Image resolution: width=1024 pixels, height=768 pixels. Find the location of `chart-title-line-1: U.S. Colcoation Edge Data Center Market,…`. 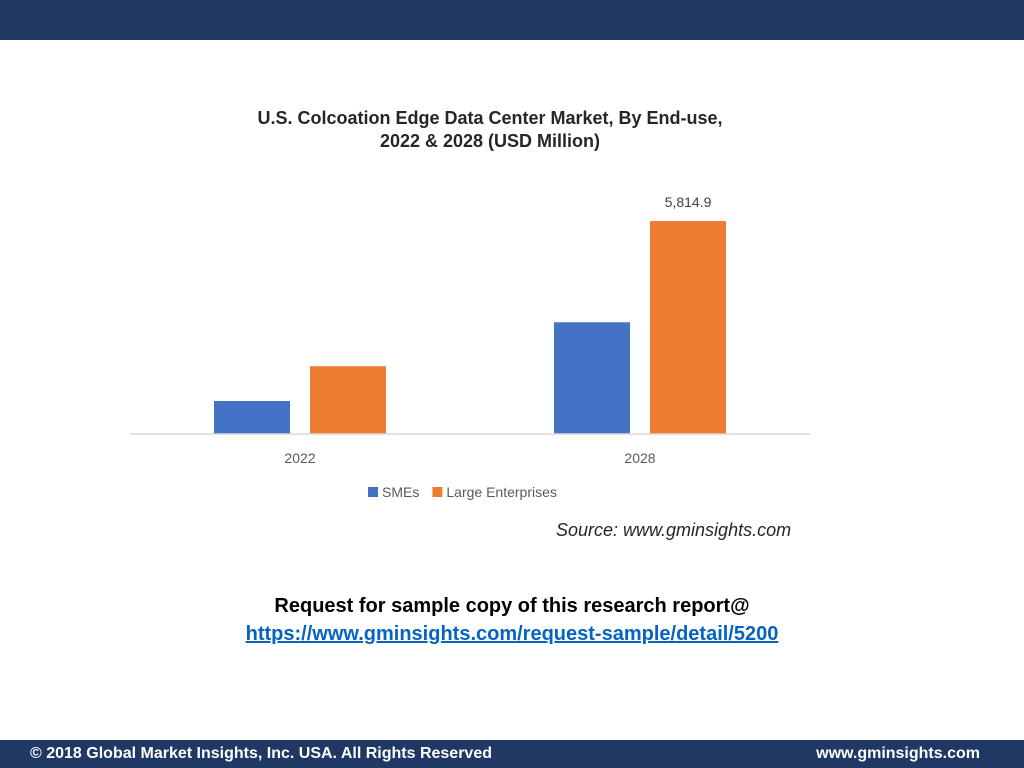

chart-title-line-1: U.S. Colcoation Edge Data Center Market,… is located at coordinates (490, 118).